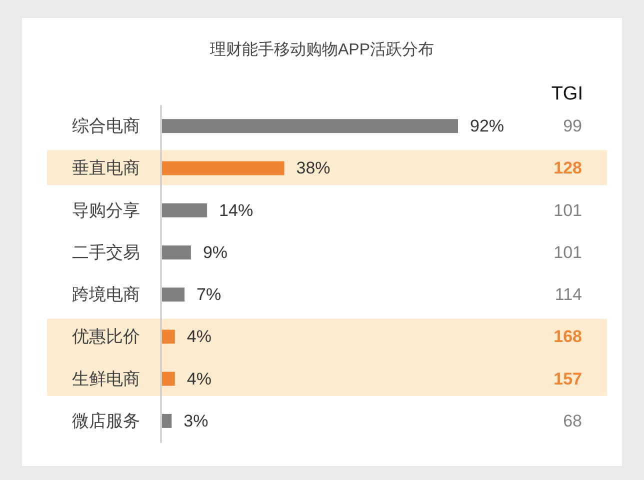  What do you see at coordinates (106, 210) in the screenshot?
I see `y-tick-label: 导购分享` at bounding box center [106, 210].